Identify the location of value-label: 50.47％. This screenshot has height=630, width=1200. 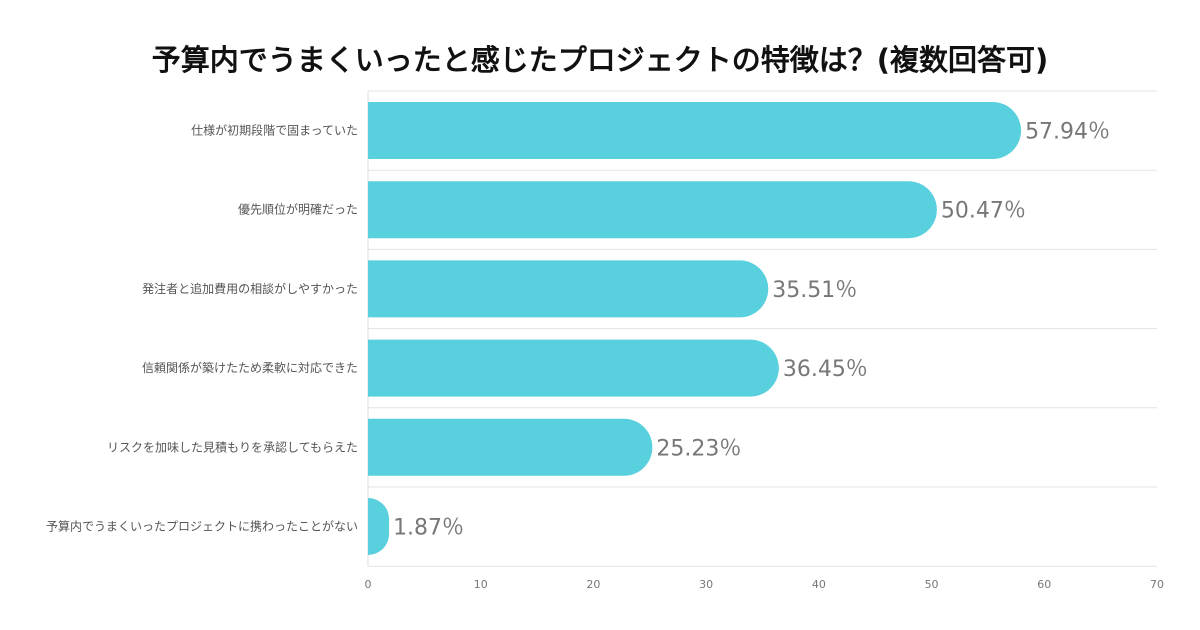
(983, 211).